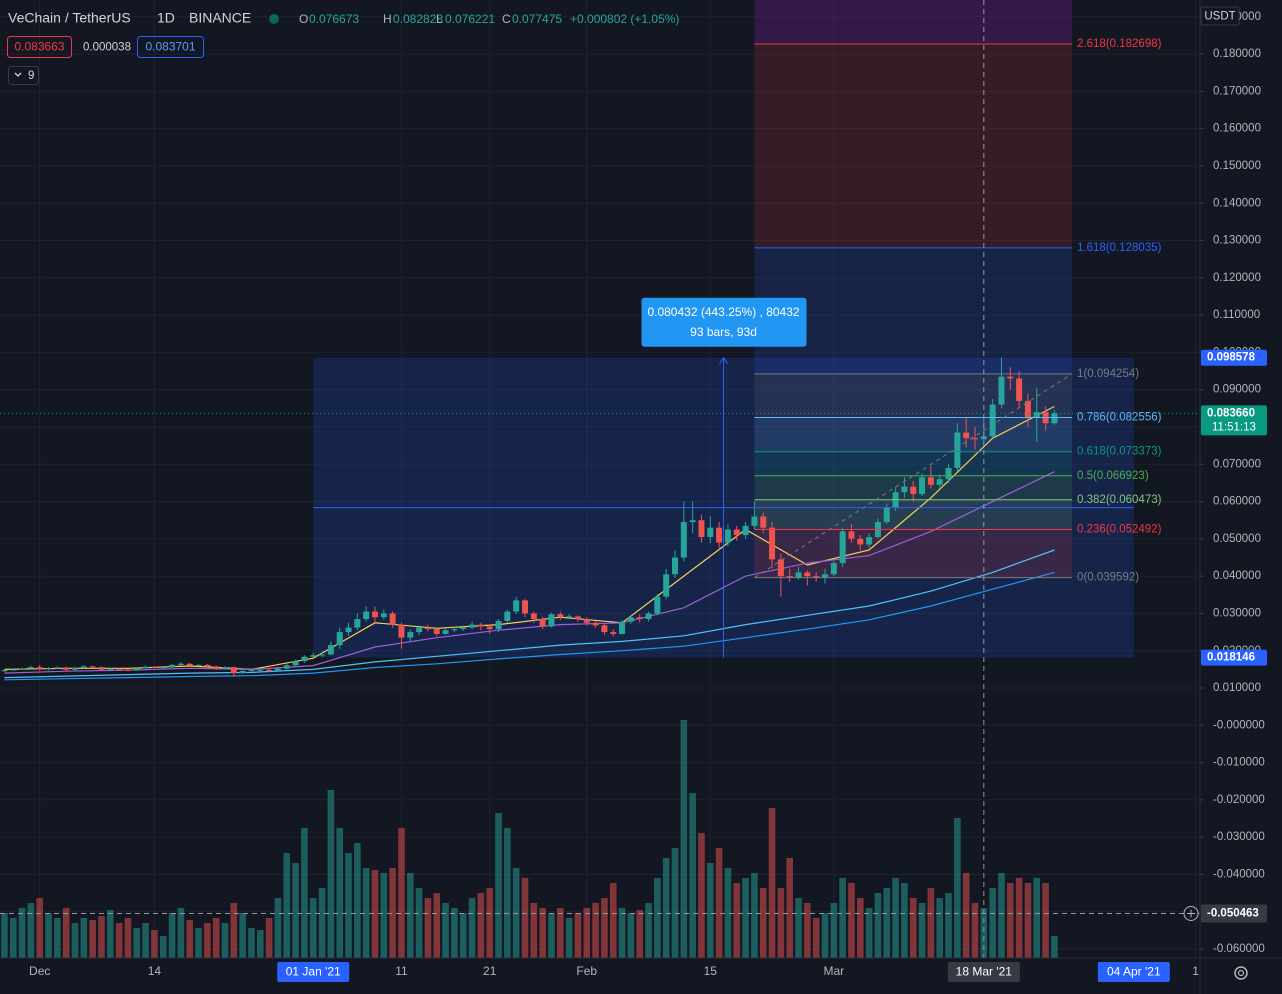  I want to click on measure-text: 0.080432 (443.25%) , 80432, so click(723, 312).